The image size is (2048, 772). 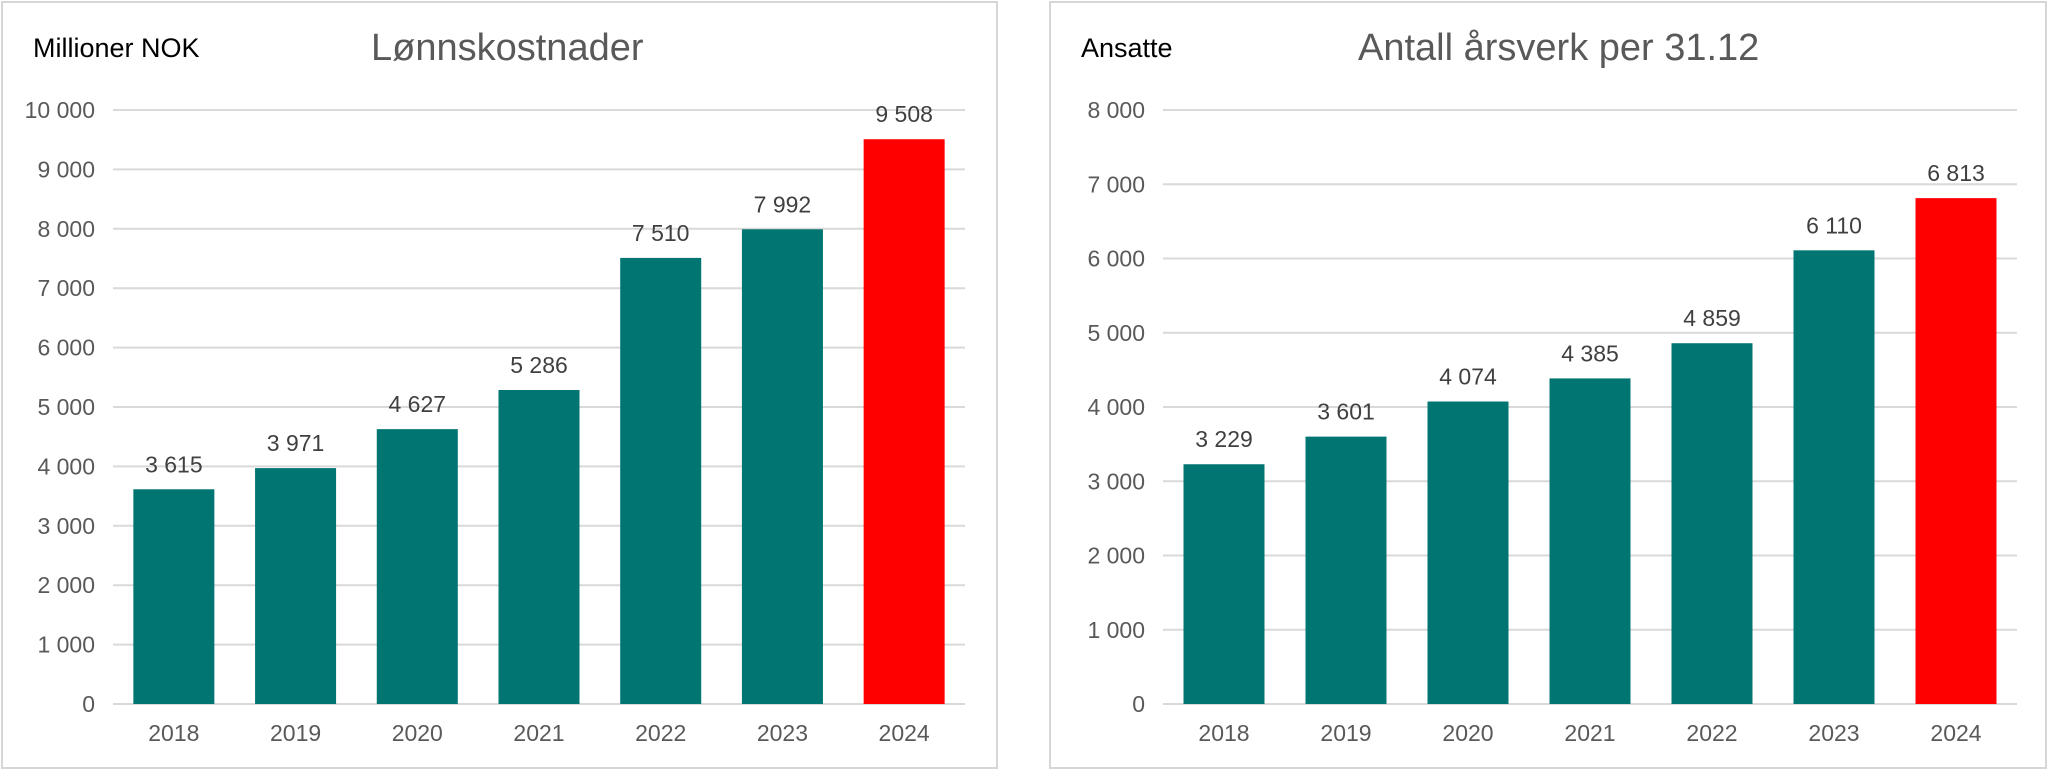 I want to click on y-tick-label: 10 000, so click(x=60, y=110).